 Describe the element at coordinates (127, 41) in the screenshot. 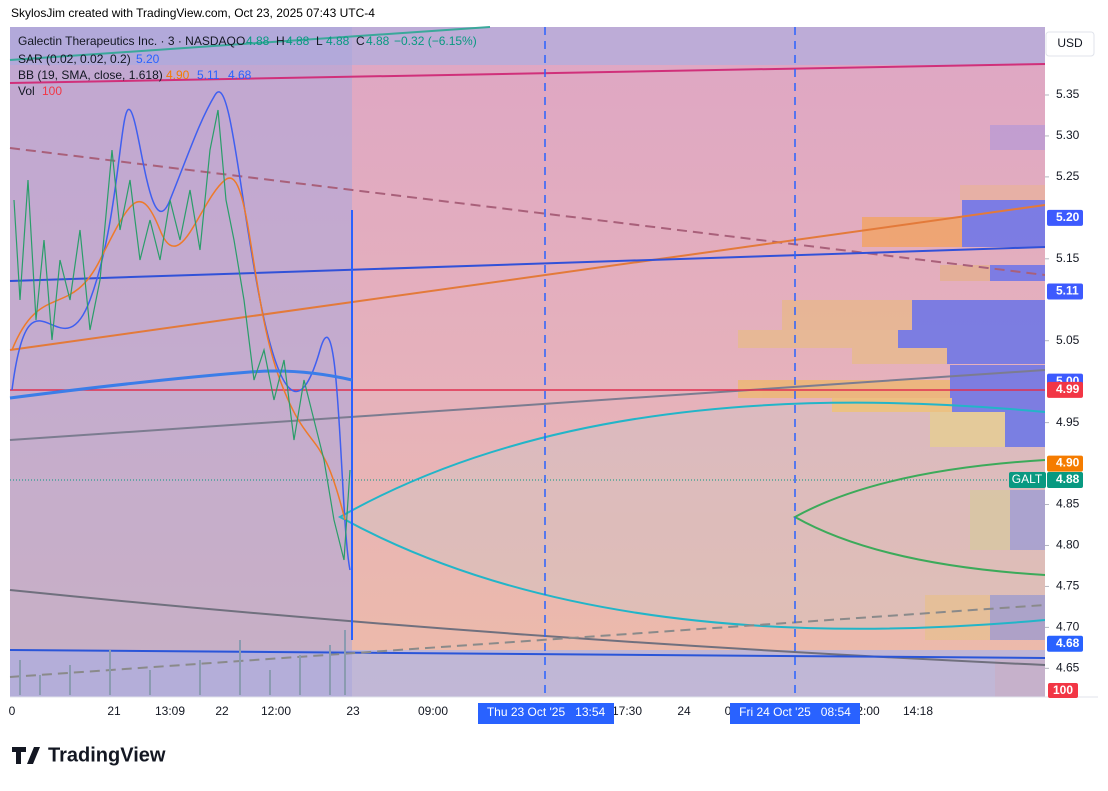

I see `legend-symbol: Galectin Therapeutics Inc. · 3 · NASDAQ` at that location.